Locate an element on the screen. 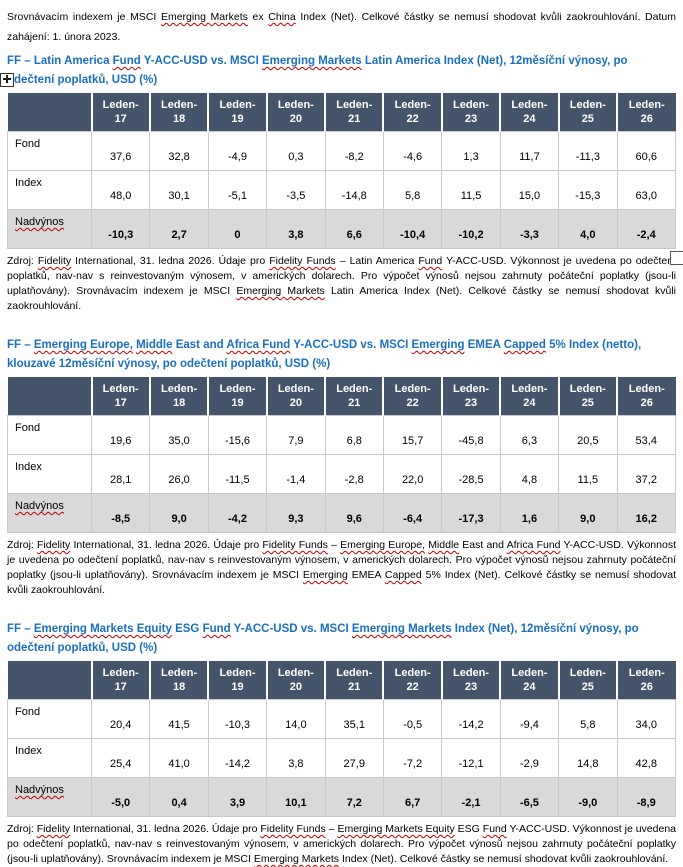 This screenshot has width=683, height=867. value-cell: -17,3 is located at coordinates (471, 513).